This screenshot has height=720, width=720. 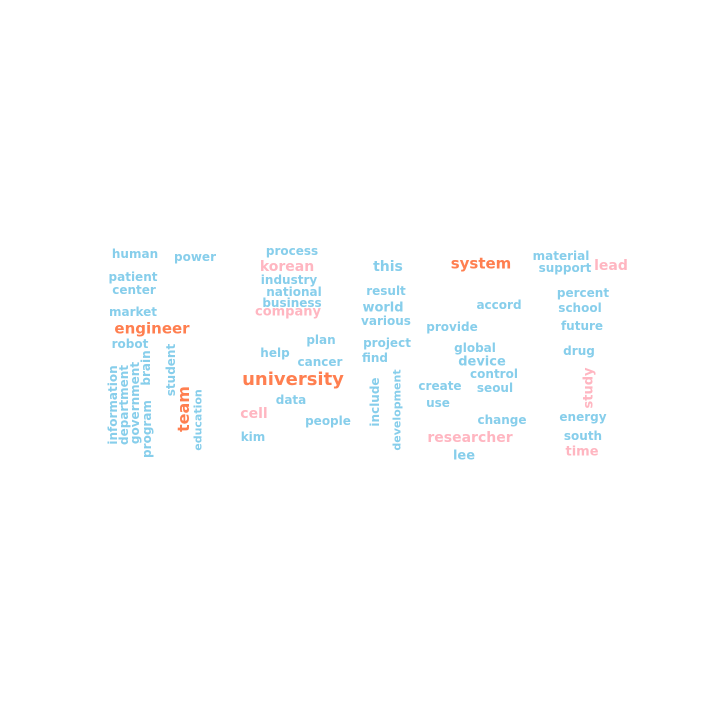 I want to click on word-future: future, so click(x=582, y=326).